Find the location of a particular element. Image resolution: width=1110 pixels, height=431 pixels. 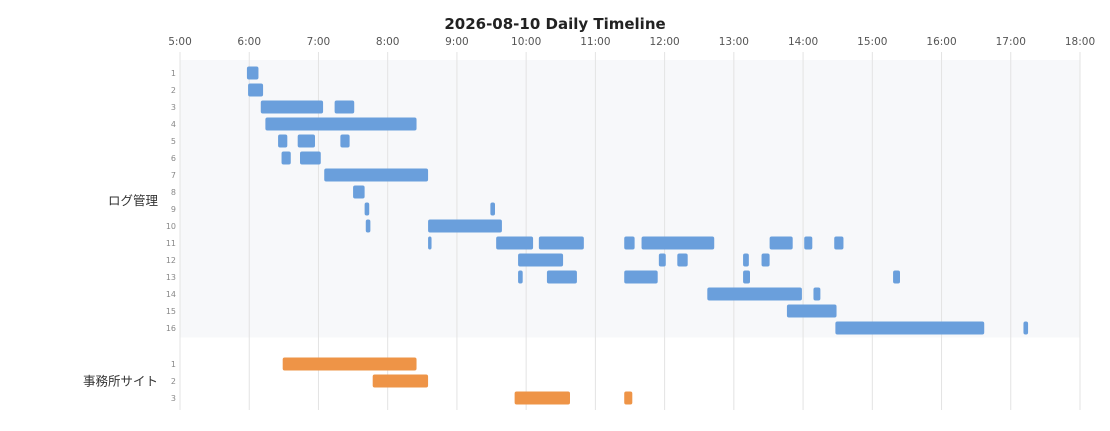

row-label: 11 is located at coordinates (171, 243).